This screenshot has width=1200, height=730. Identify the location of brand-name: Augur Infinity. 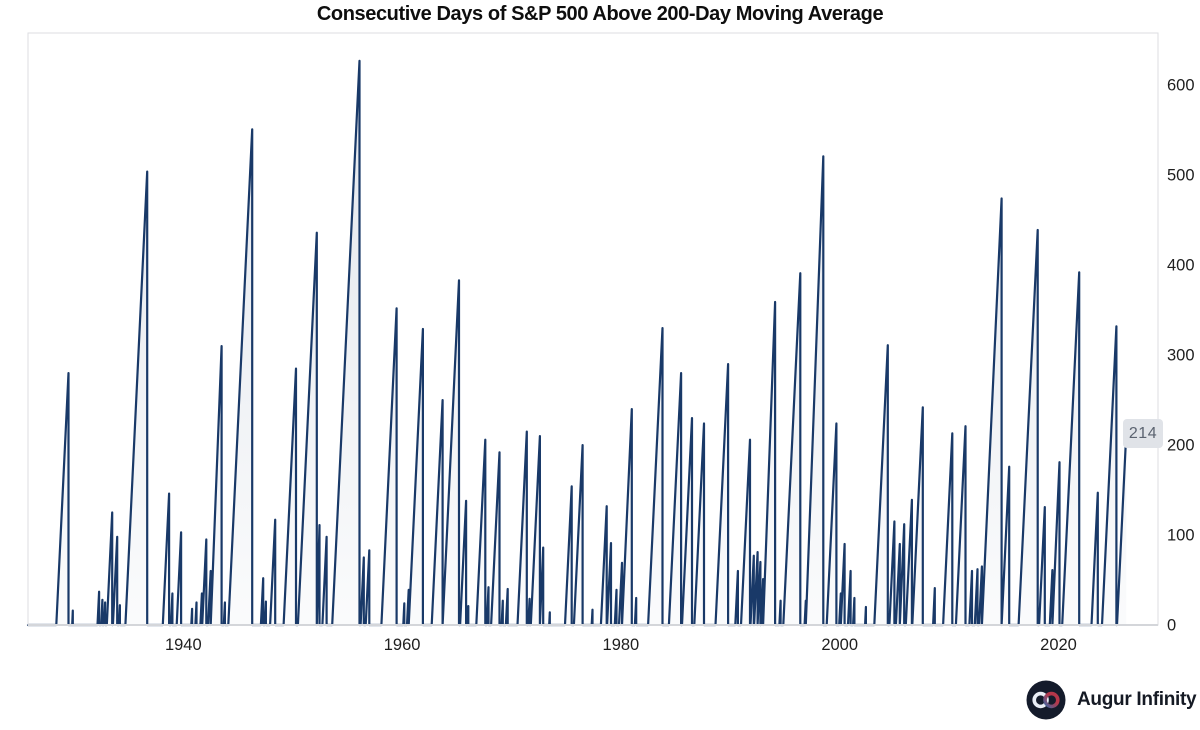
(1137, 699).